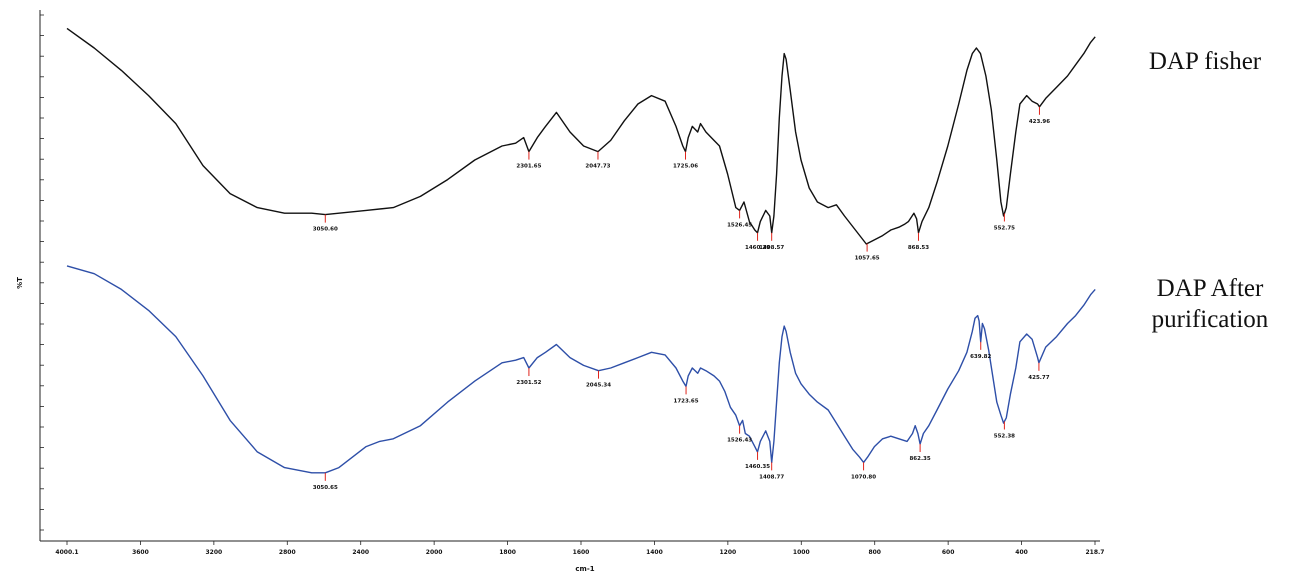 This screenshot has width=1295, height=573. What do you see at coordinates (507, 552) in the screenshot?
I see `x-tick-label: 1800` at bounding box center [507, 552].